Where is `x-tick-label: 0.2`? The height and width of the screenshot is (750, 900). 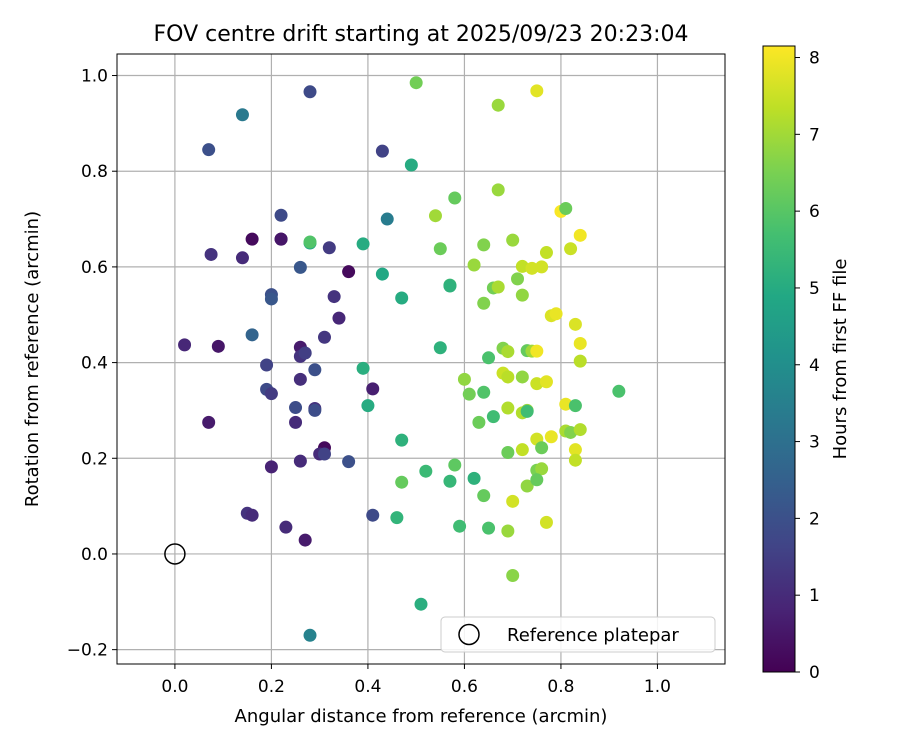
x-tick-label: 0.2 is located at coordinates (271, 687).